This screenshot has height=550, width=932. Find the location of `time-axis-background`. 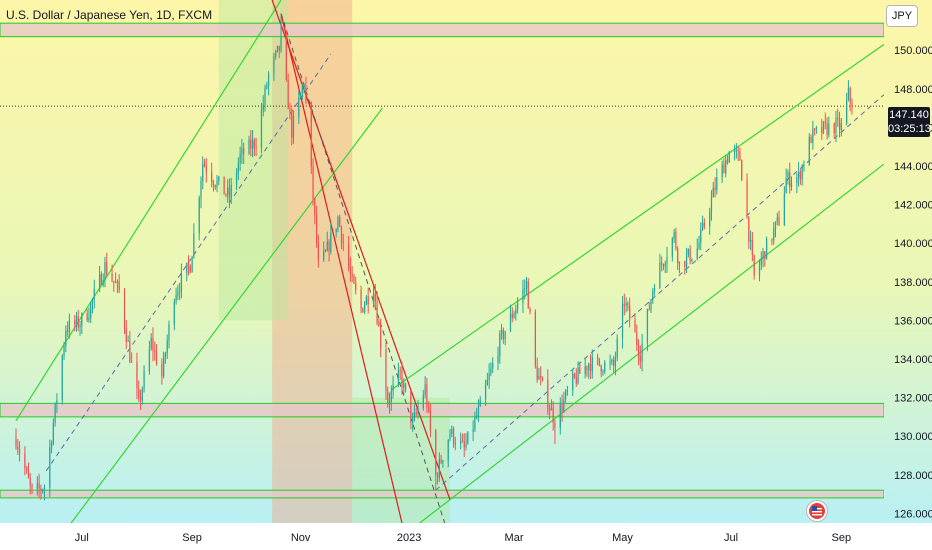

time-axis-background is located at coordinates (466, 536).